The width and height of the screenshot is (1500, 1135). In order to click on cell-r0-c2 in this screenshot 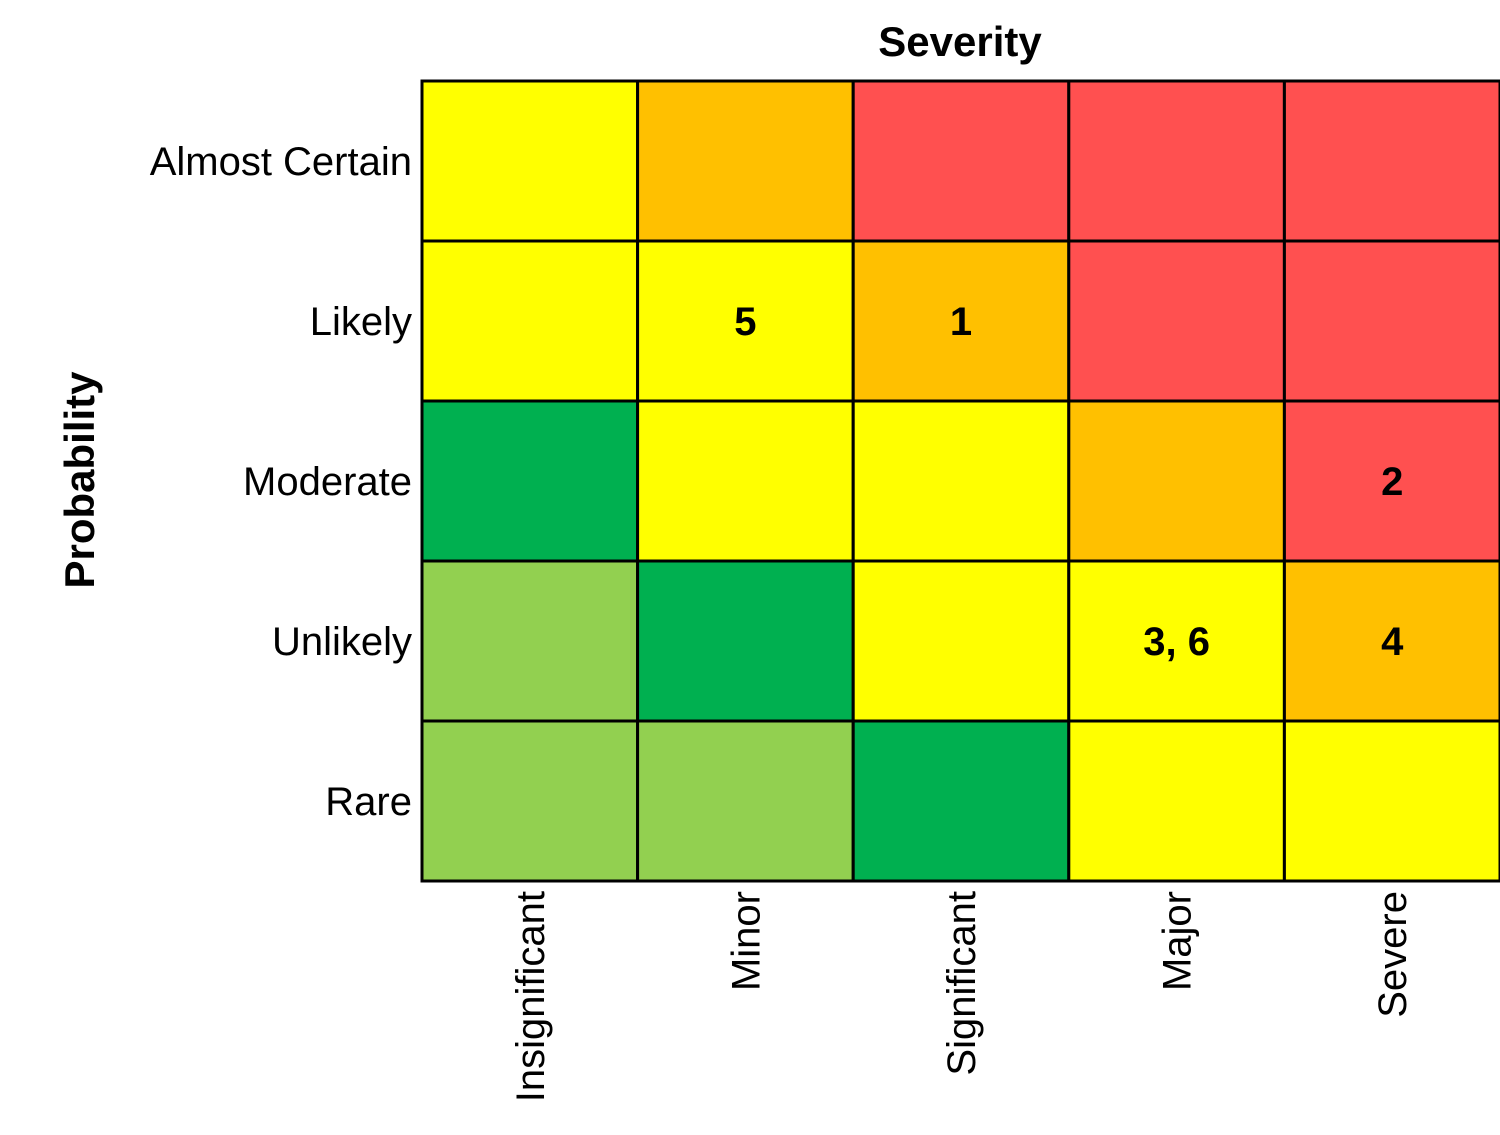, I will do `click(961, 161)`.